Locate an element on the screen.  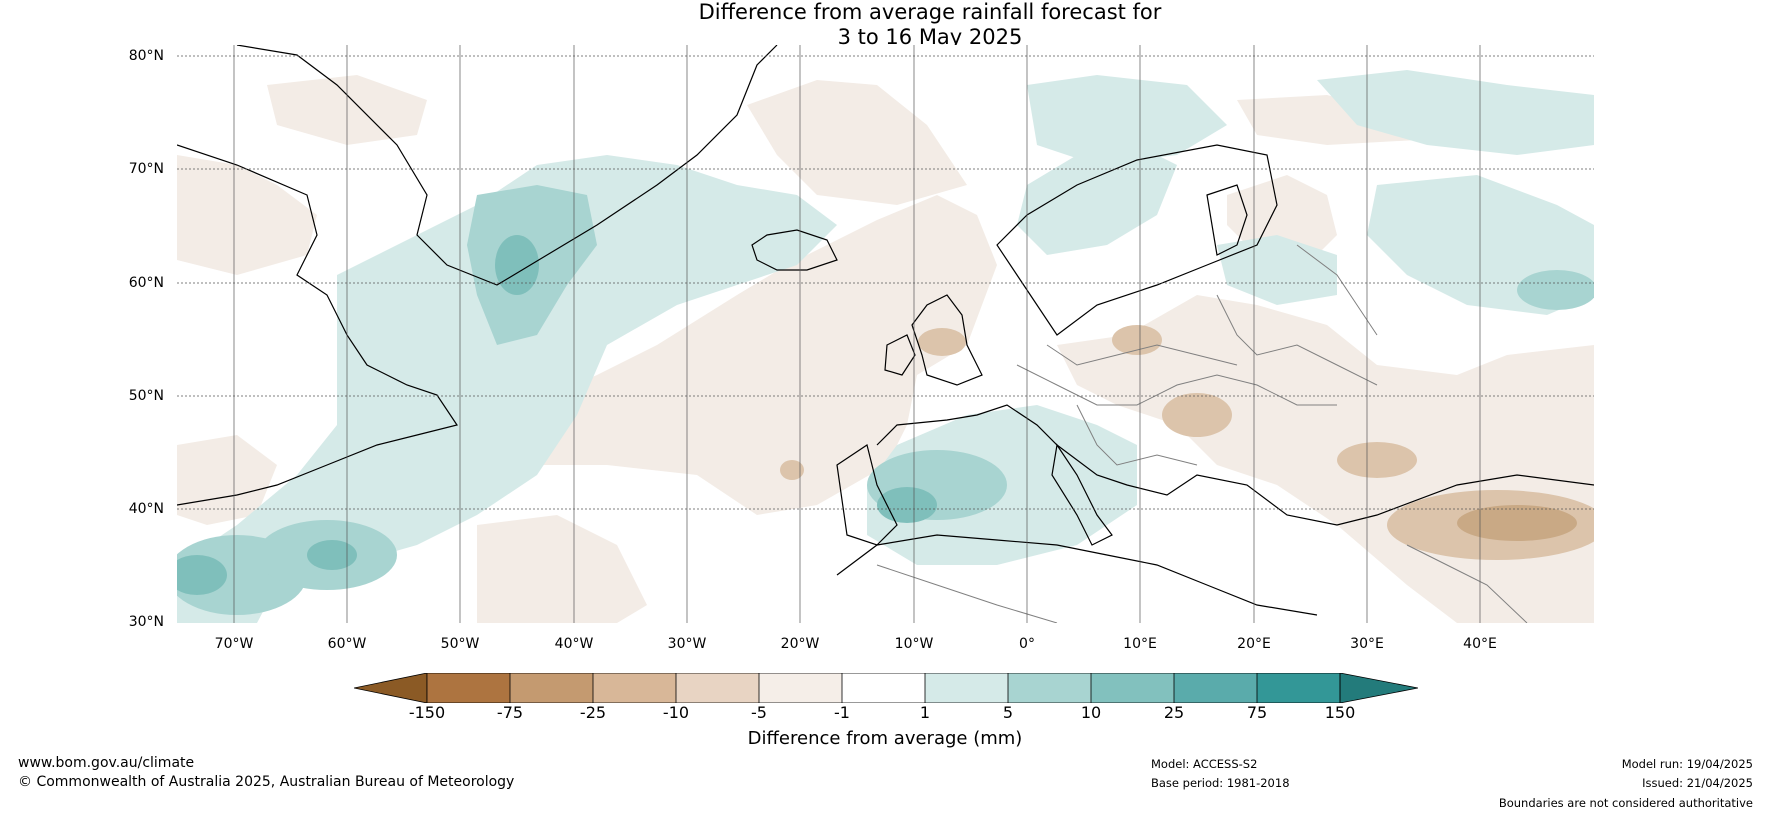
colorbar-tick-7: 1 is located at coordinates (925, 712).